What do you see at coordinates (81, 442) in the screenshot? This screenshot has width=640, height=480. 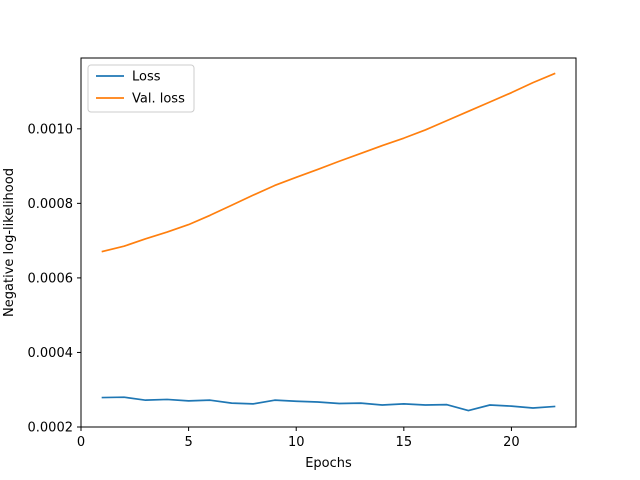 I see `x-tick-label: 0` at bounding box center [81, 442].